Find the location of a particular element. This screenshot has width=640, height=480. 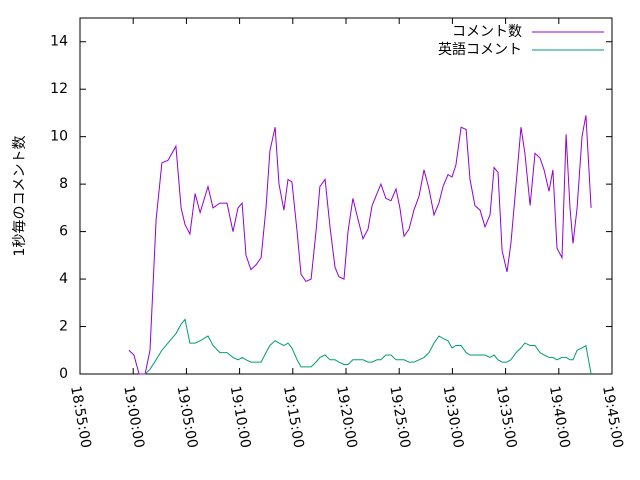

y-tick-label: 10 is located at coordinates (59, 137).